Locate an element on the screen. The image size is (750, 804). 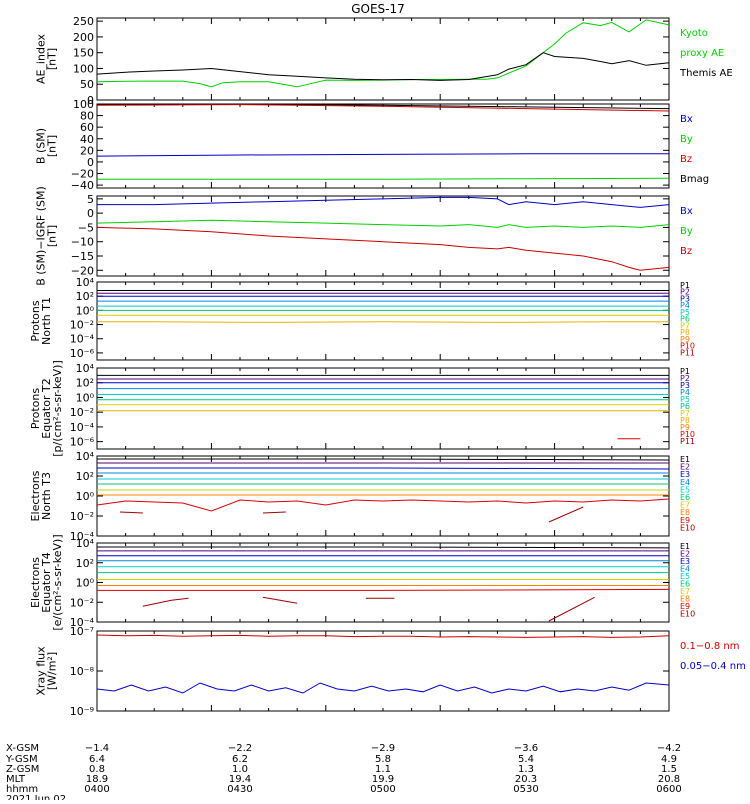
y-tick-label: 10⁻⁷ is located at coordinates (82, 631).